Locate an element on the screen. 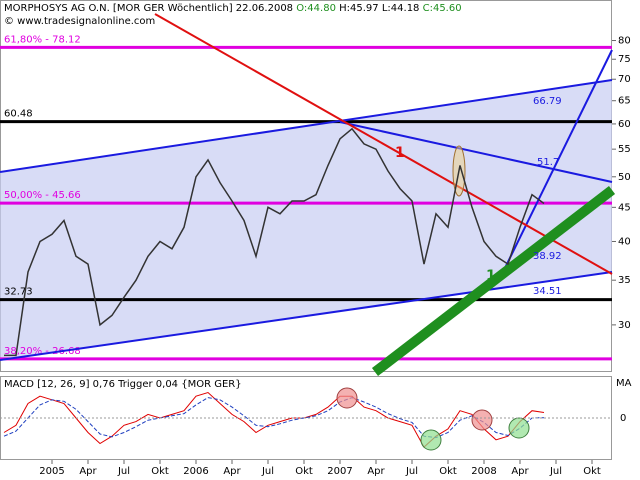 Image resolution: width=640 pixels, height=480 pixels. y-tick-label: 60 is located at coordinates (624, 124).